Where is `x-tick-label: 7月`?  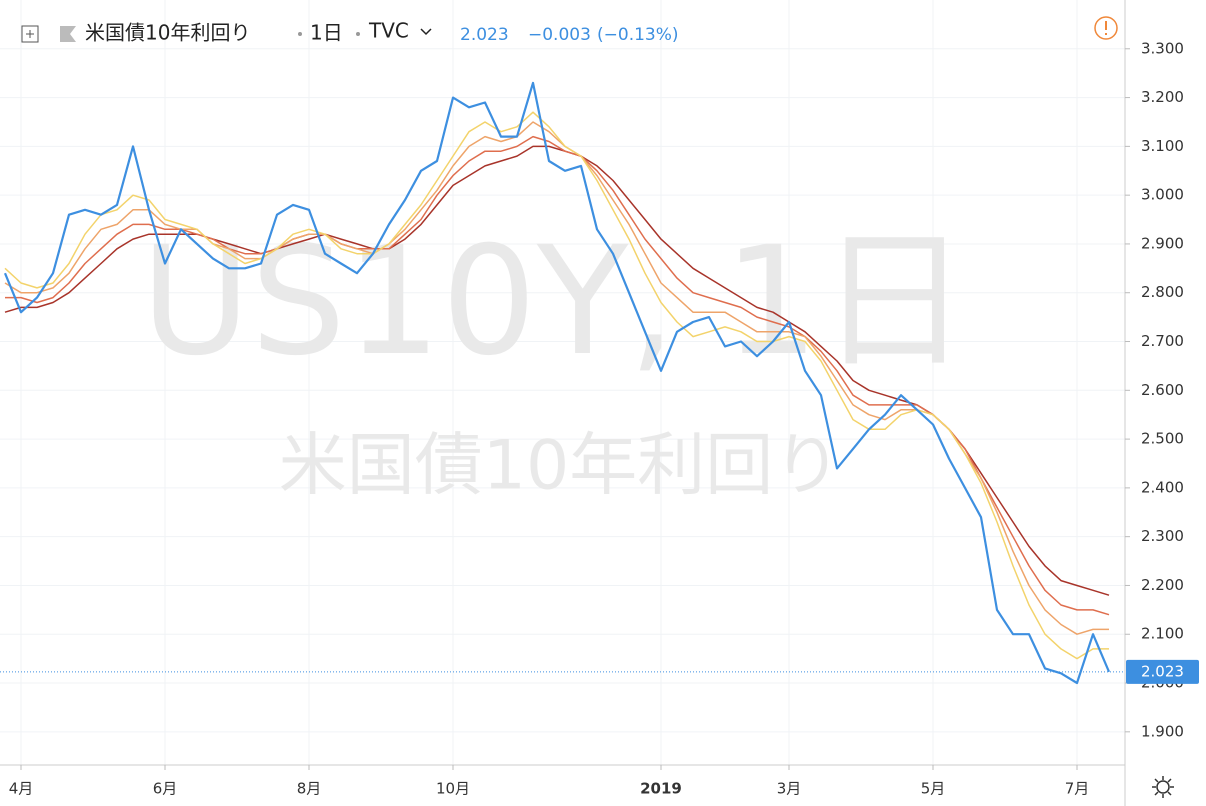 x-tick-label: 7月 is located at coordinates (1077, 789).